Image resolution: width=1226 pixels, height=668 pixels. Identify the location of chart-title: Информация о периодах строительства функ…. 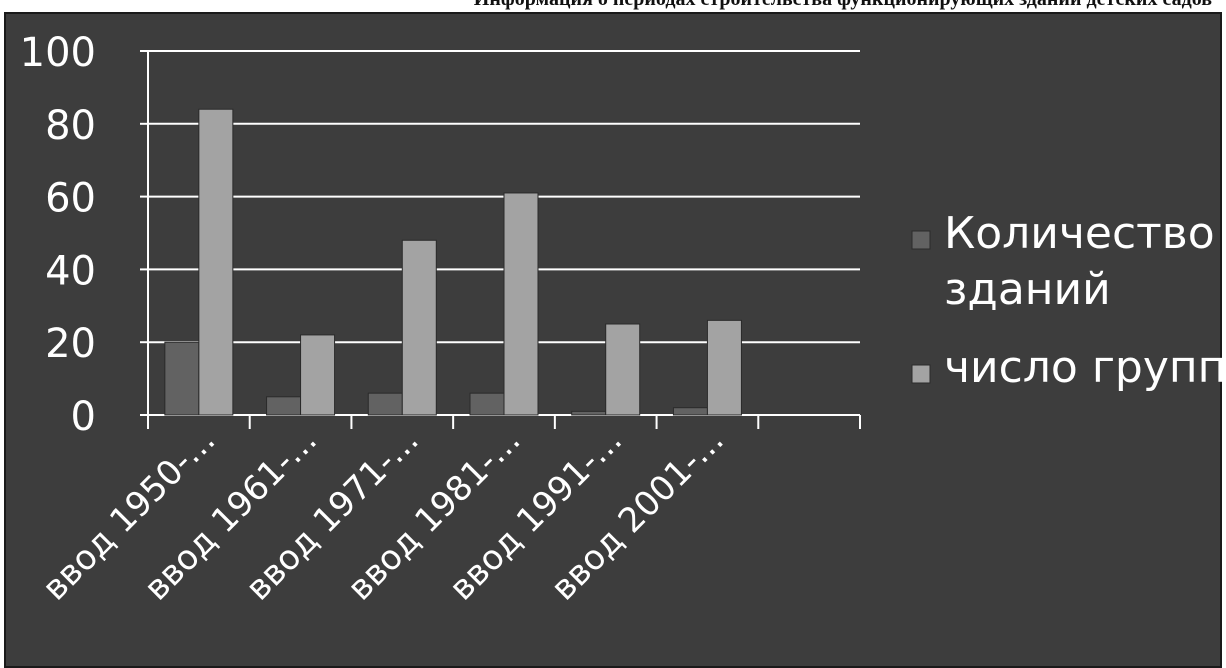
(613, 6).